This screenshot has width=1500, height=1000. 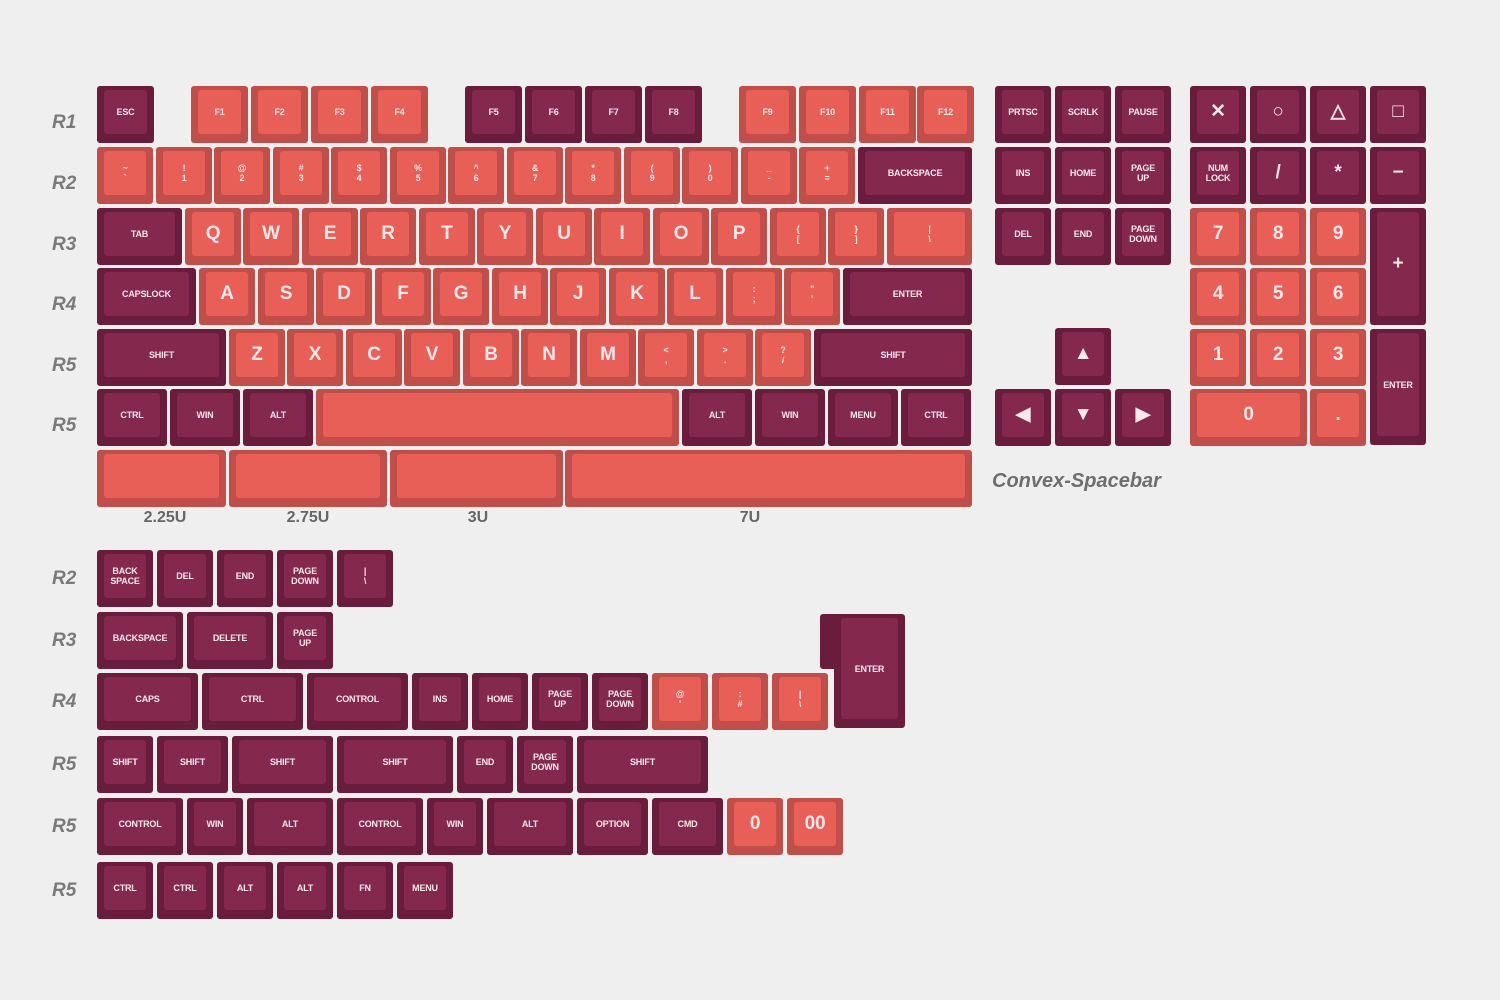 I want to click on key-legend: $ 4, so click(x=359, y=173).